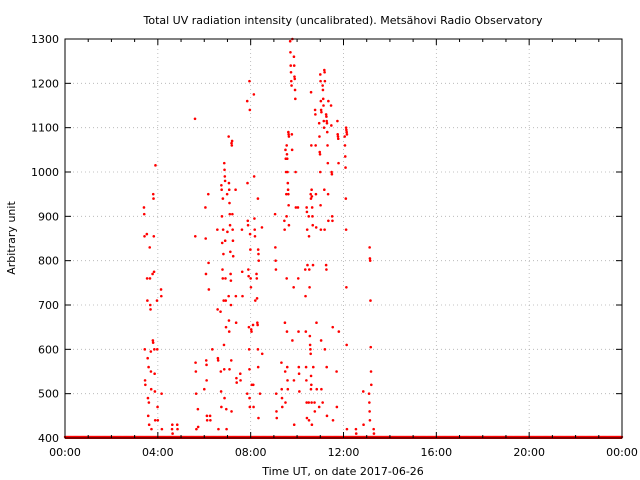 This screenshot has height=480, width=640. What do you see at coordinates (48, 261) in the screenshot?
I see `y-tick-label: 800` at bounding box center [48, 261].